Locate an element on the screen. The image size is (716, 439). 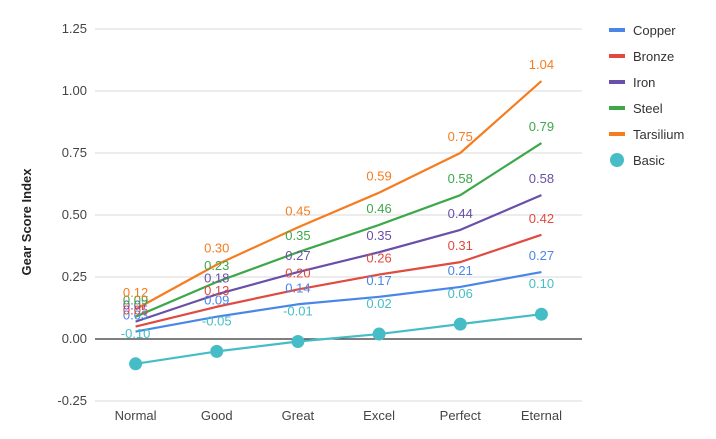
y-tick-label: -0.25 is located at coordinates (72, 400).